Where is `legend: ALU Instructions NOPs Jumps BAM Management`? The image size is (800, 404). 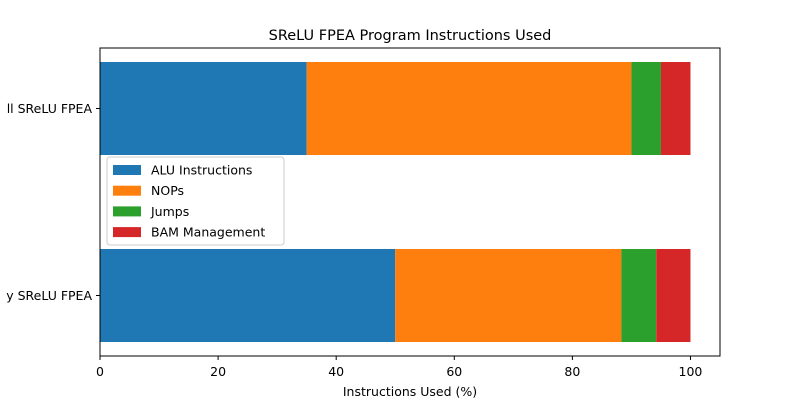
legend: ALU Instructions NOPs Jumps BAM Management is located at coordinates (195, 201).